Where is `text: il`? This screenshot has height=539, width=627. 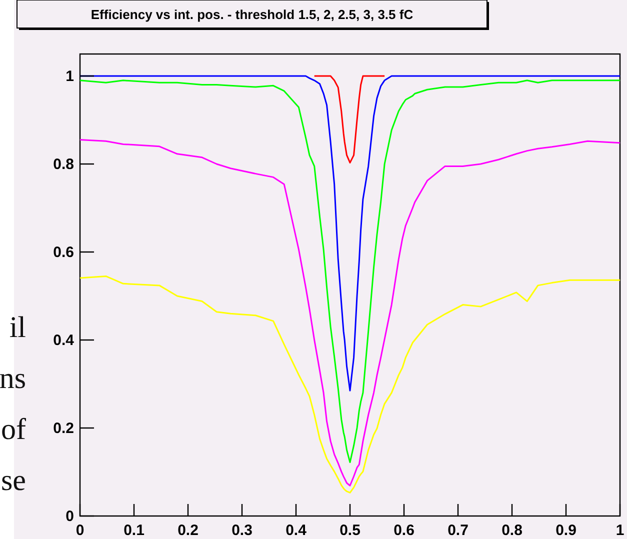
text: il is located at coordinates (17, 327).